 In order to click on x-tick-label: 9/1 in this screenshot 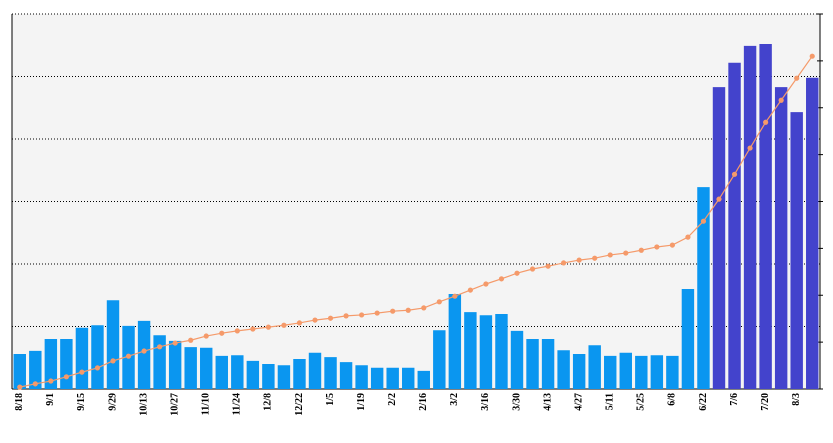, I will do `click(50, 399)`.